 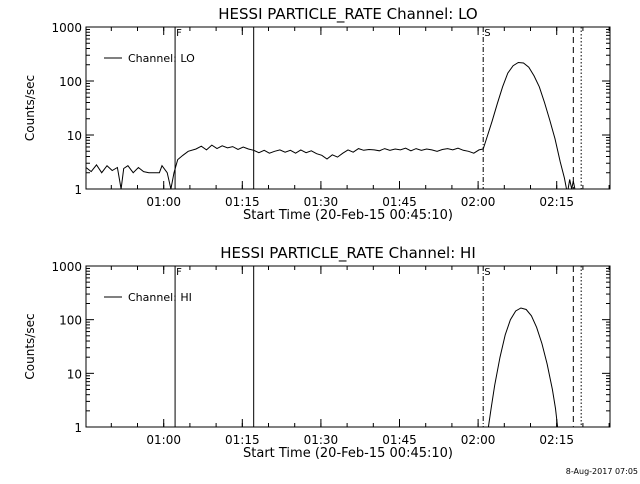 I want to click on legend-label: Channel: HI, so click(x=160, y=297).